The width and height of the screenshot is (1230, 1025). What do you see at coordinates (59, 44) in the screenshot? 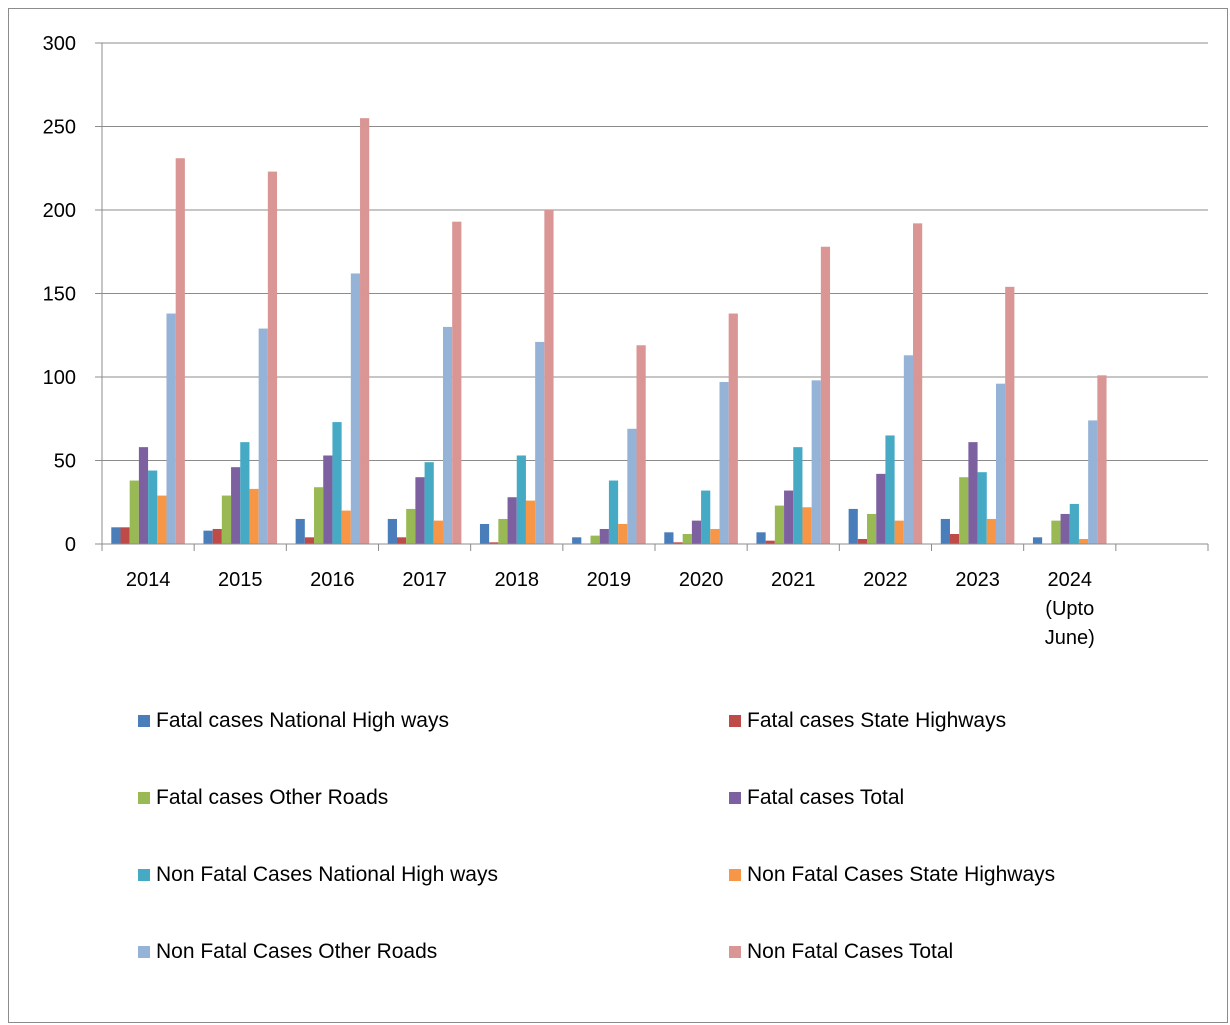
I see `y-tick-label: 300` at bounding box center [59, 44].